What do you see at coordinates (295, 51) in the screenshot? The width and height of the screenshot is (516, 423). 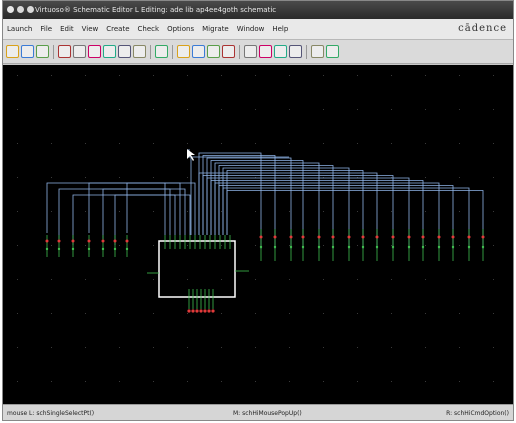 I see `label-icon` at bounding box center [295, 51].